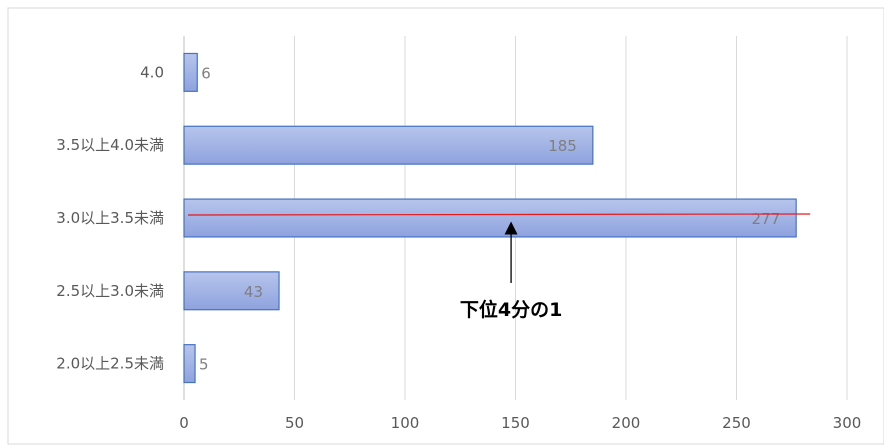  I want to click on lower-quartile-line, so click(499, 214).